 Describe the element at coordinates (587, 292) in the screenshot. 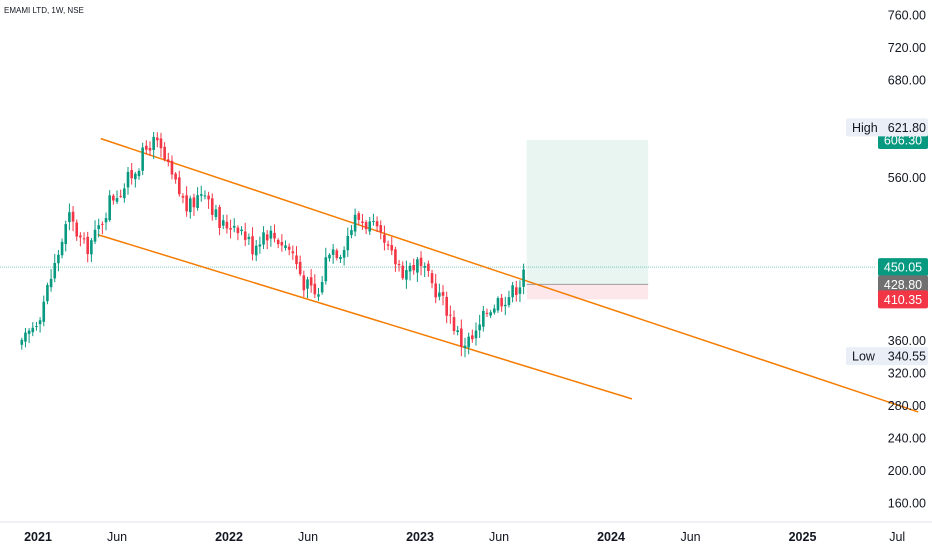

I see `loss-zone` at that location.